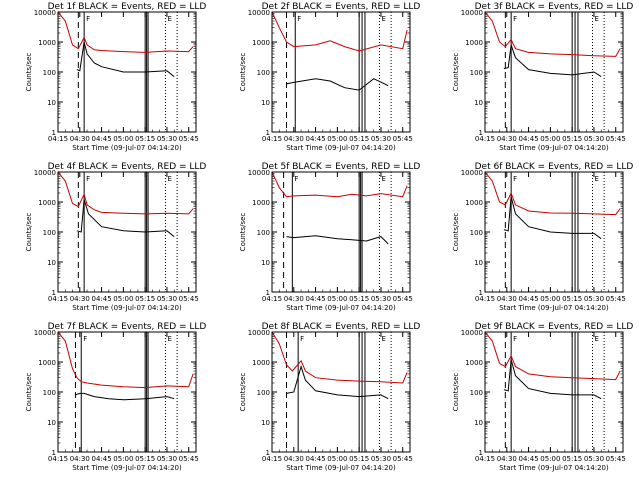  Describe the element at coordinates (127, 327) in the screenshot. I see `panel-title: Det 7f BLACK = Events, RED = LLD` at that location.